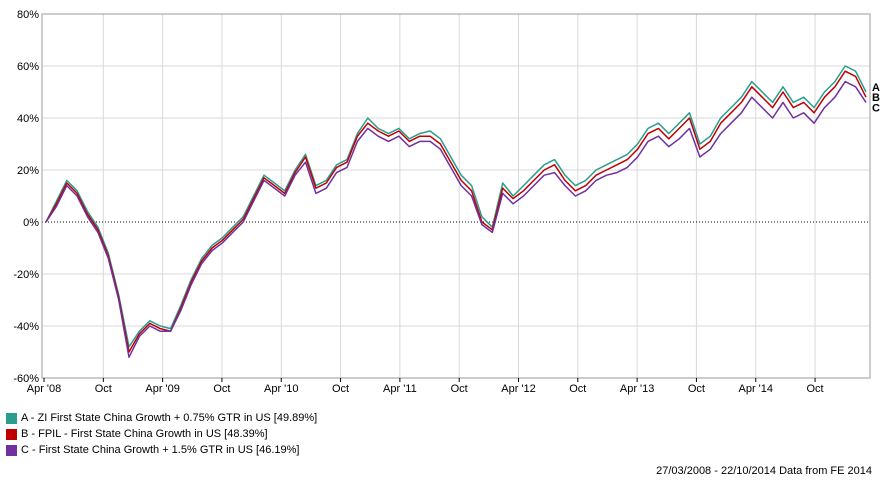 The image size is (886, 487). What do you see at coordinates (28, 171) in the screenshot?
I see `y-tick-label: 20%` at bounding box center [28, 171].